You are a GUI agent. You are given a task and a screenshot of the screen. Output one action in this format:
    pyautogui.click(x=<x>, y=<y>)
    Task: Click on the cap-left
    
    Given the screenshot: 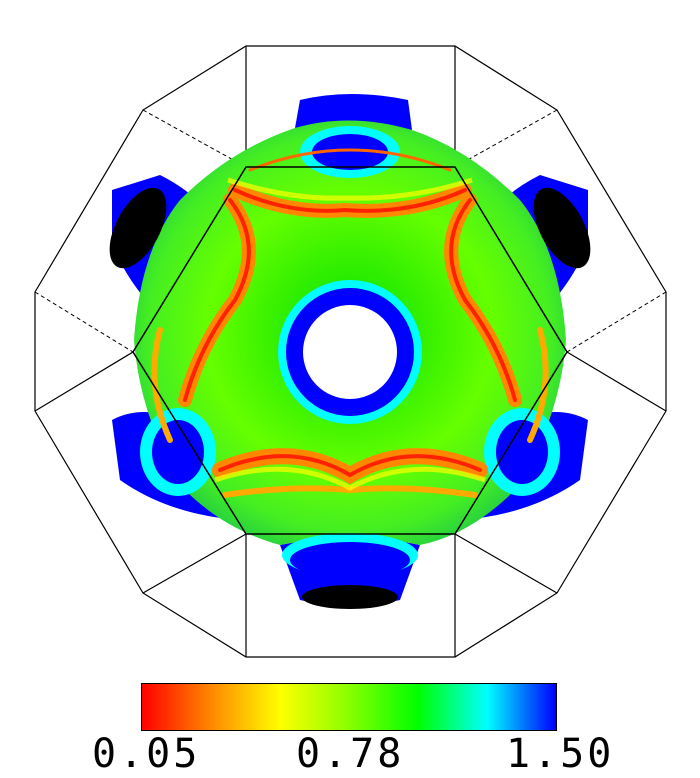 What is the action you would take?
    pyautogui.click(x=138, y=228)
    